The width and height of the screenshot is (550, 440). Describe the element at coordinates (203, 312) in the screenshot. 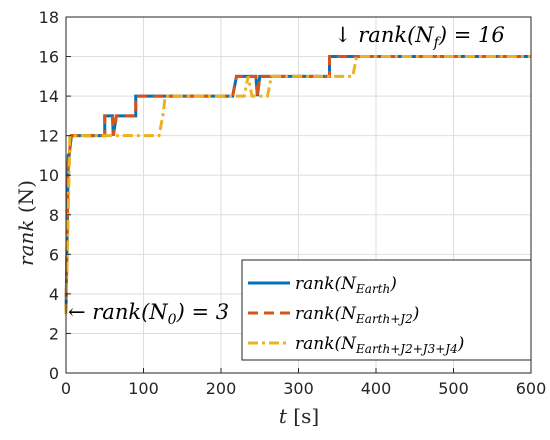

I see `annotation-initial-rank-tail: ) = 3` at that location.